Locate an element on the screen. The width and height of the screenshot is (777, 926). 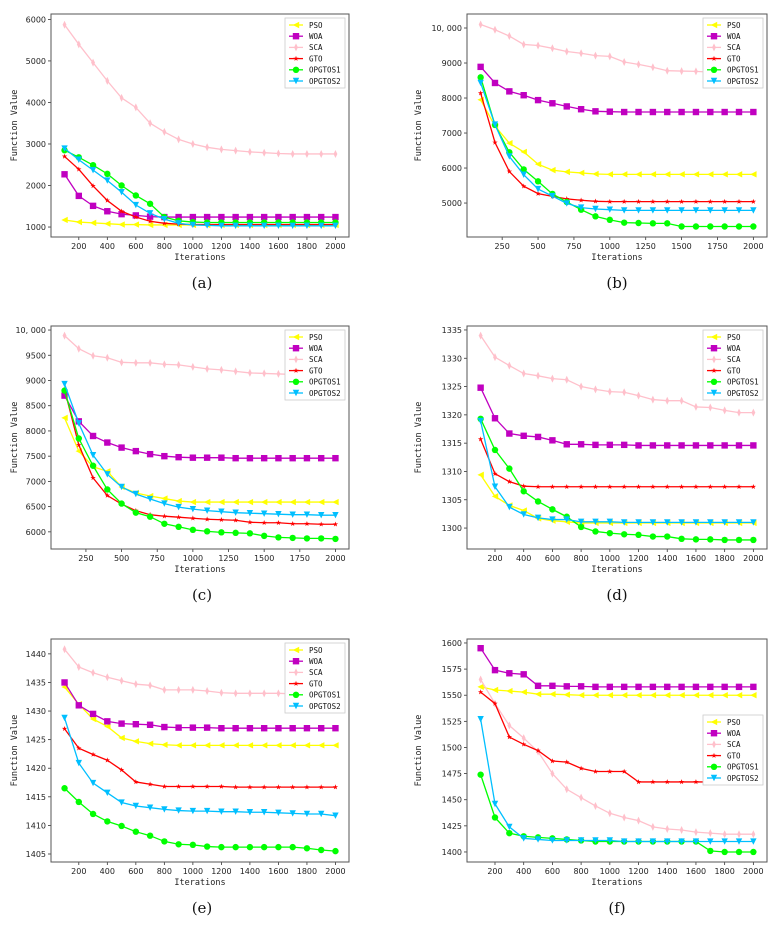
legend-marker-sca is located at coordinates (714, 744).